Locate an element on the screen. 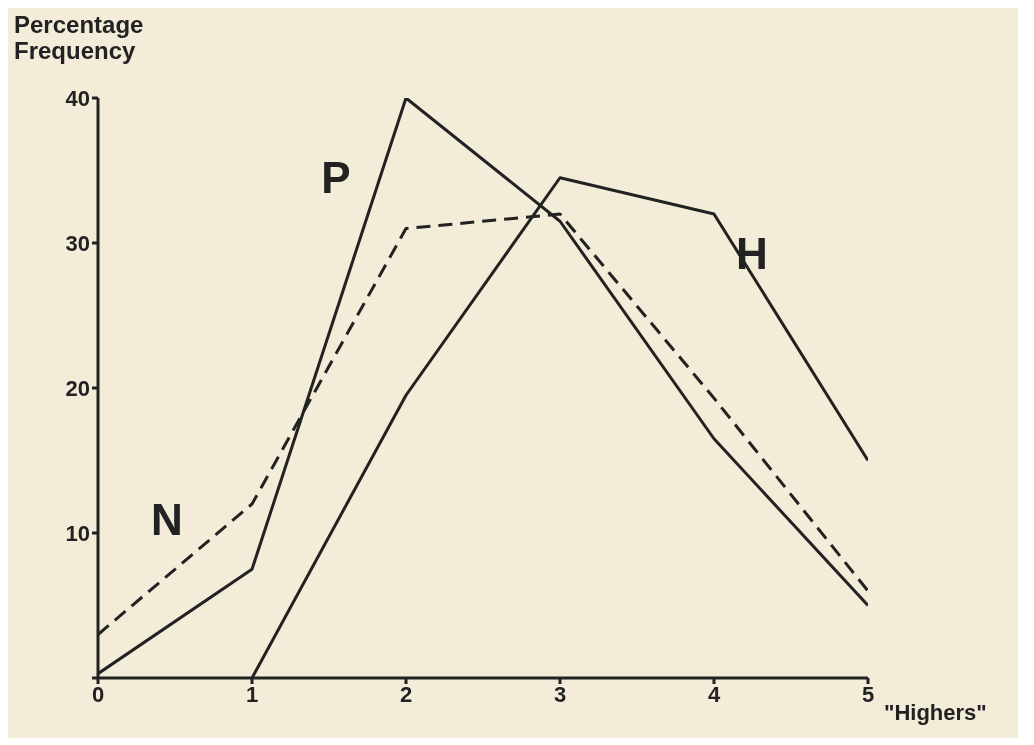 Image resolution: width=1034 pixels, height=745 pixels. x-axis-title: "Highers" is located at coordinates (935, 712).